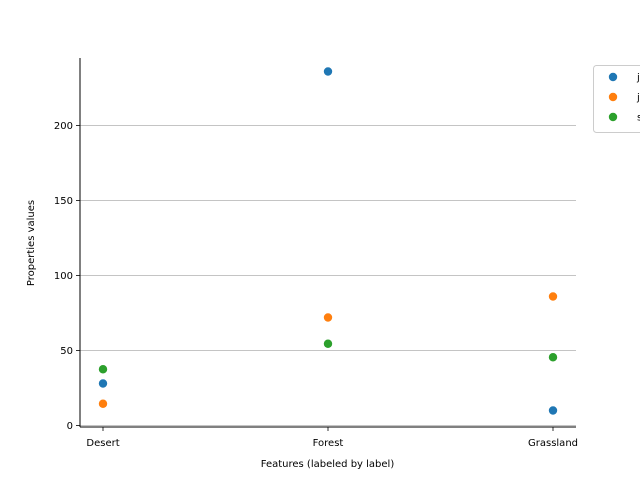 The height and width of the screenshot is (480, 640). I want to click on data-point-series-2-grassland, so click(553, 296).